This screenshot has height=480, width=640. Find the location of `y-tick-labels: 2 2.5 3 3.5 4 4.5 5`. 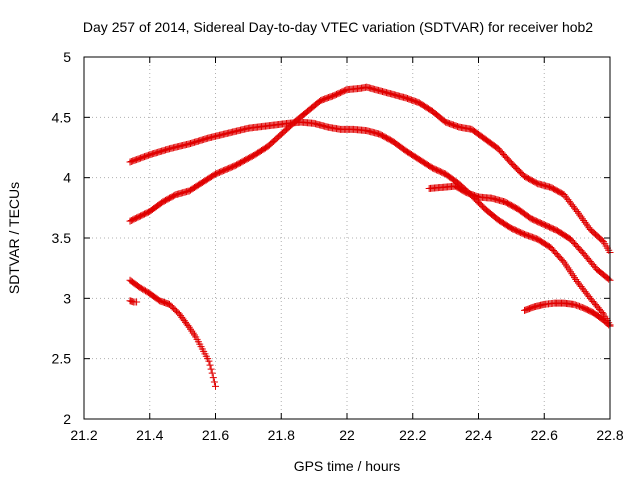

y-tick-labels: 2 2.5 3 3.5 4 4.5 5 is located at coordinates (62, 238).